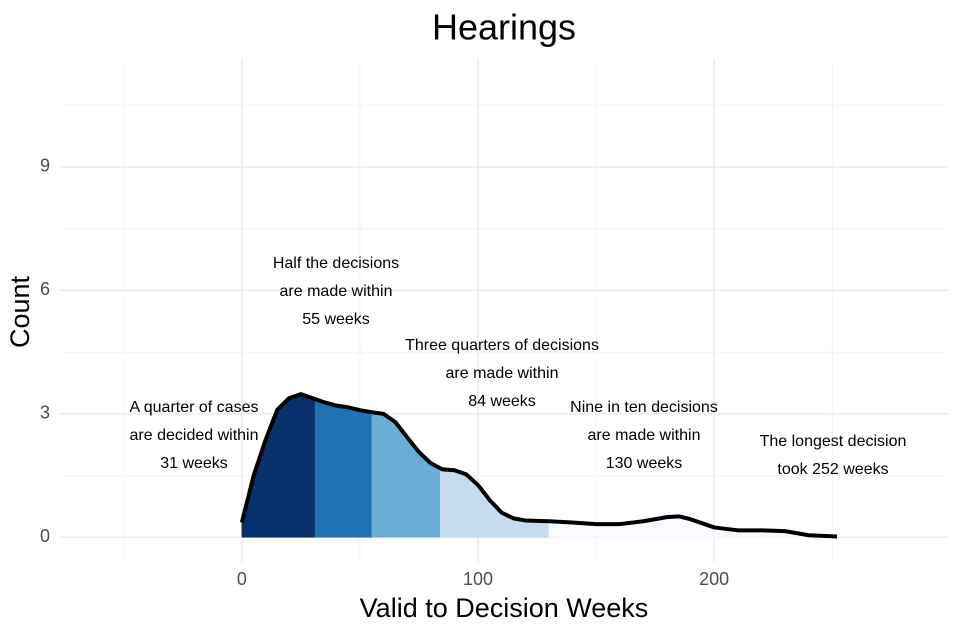 The height and width of the screenshot is (640, 960). I want to click on y-tick-label: 0, so click(45, 536).